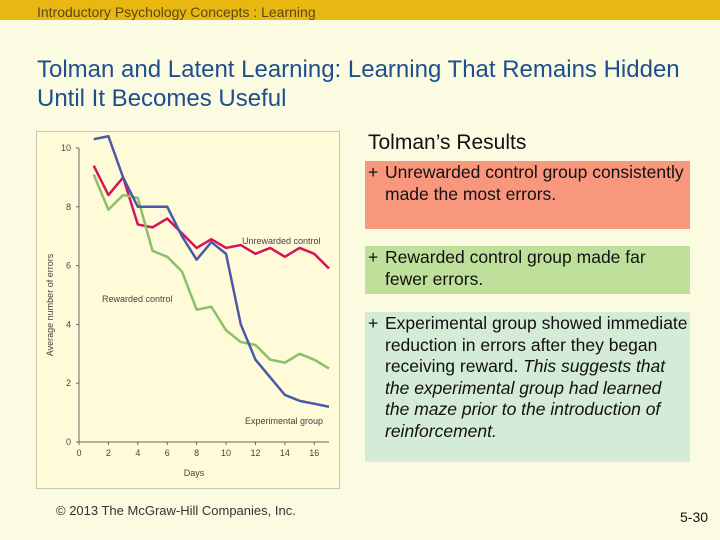  Describe the element at coordinates (68, 324) in the screenshot. I see `y-tick-label: 4` at that location.